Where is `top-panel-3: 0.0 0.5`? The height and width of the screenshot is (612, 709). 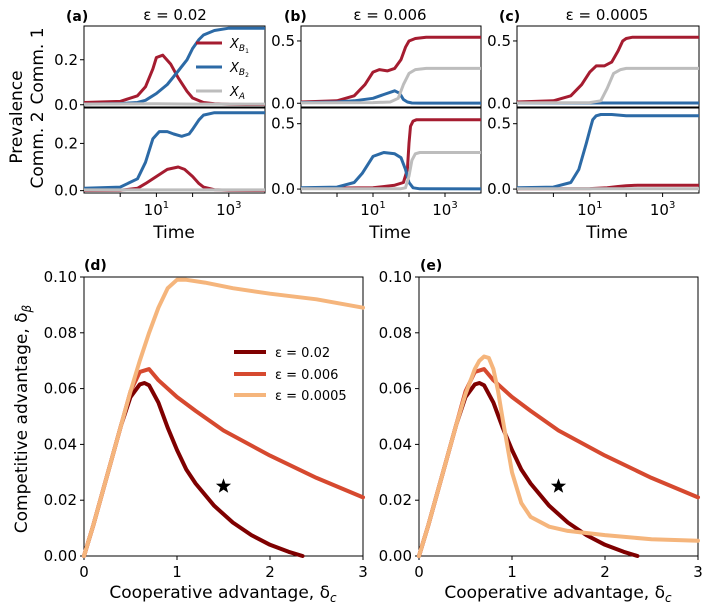
top-panel-3: 0.0 0.5 is located at coordinates (593, 68).